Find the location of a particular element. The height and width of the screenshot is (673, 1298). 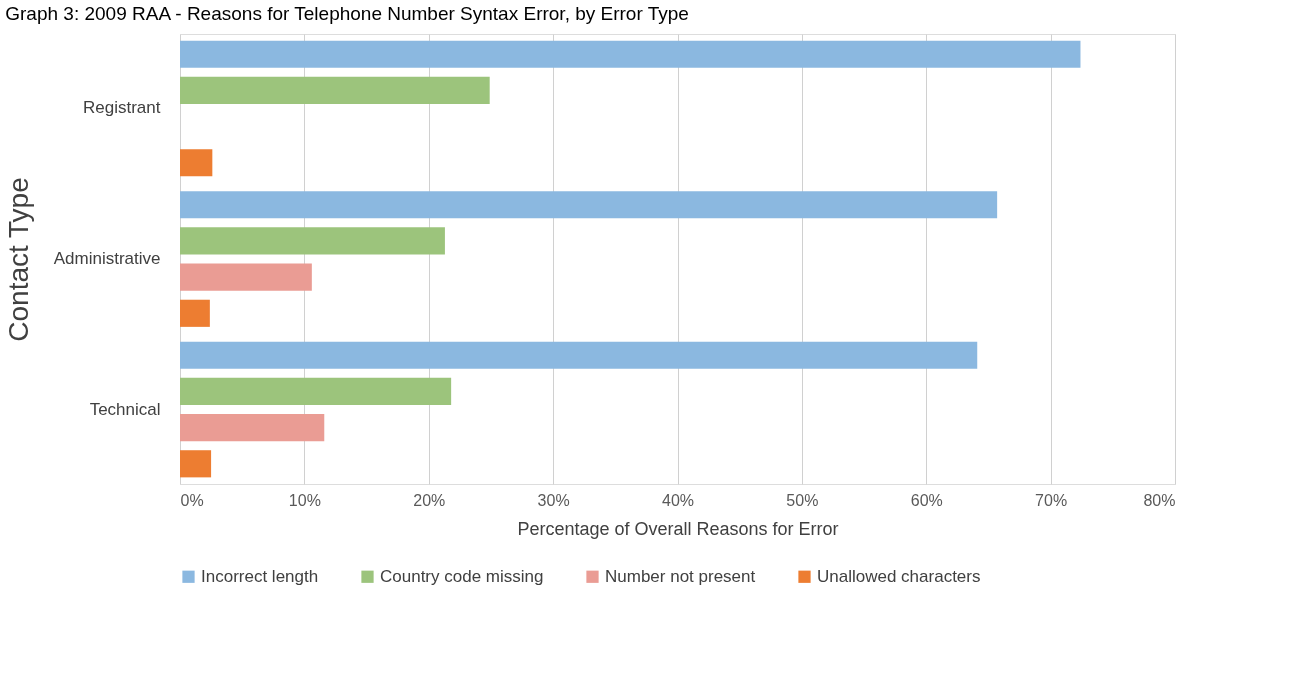

legend-label: Incorrect length is located at coordinates (260, 576).